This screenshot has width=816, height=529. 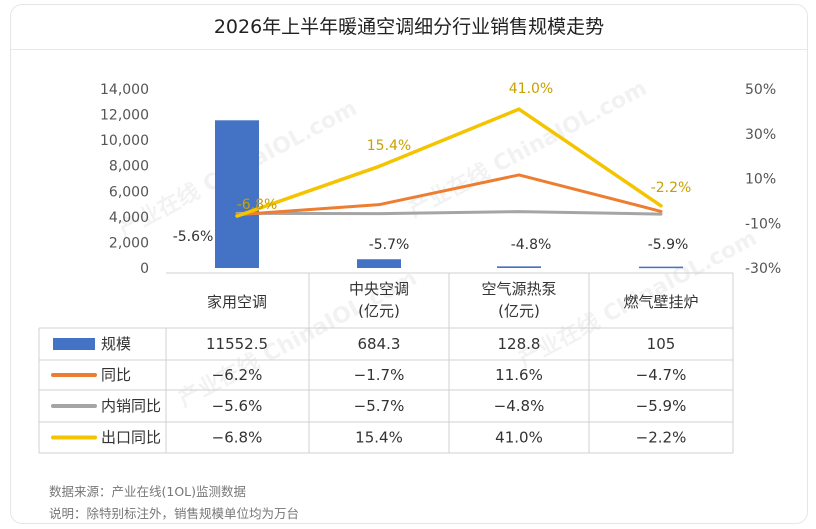 What do you see at coordinates (237, 438) in the screenshot?
I see `table-value: −6.8%` at bounding box center [237, 438].